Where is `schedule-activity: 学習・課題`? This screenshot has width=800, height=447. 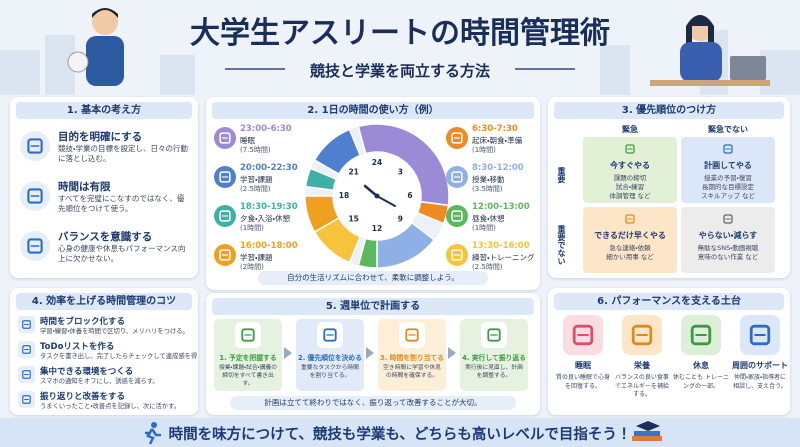 schedule-activity: 学習・課題 is located at coordinates (256, 257).